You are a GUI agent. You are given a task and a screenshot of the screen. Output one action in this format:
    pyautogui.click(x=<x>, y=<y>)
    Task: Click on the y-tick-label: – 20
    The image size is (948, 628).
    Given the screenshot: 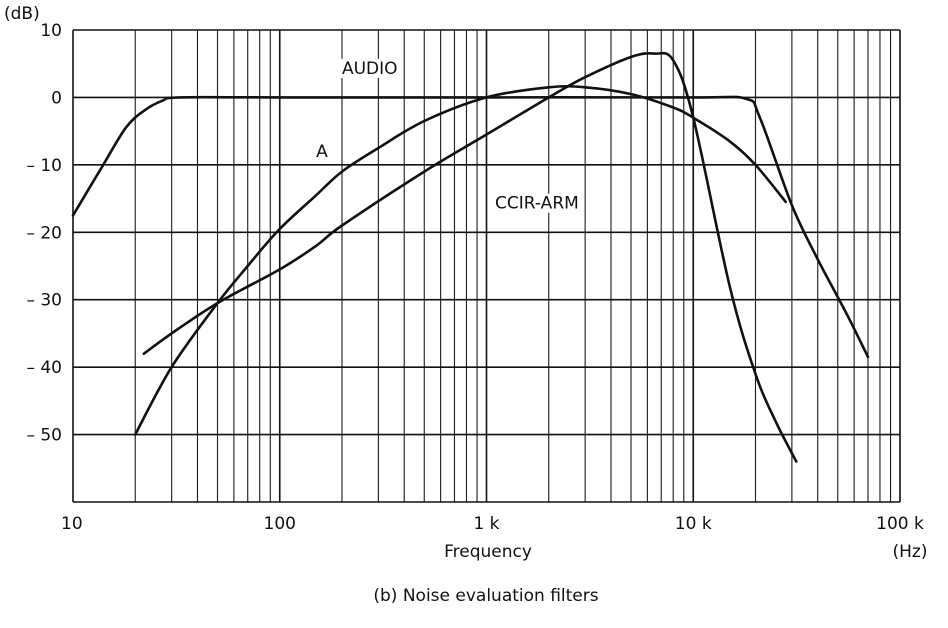 What is the action you would take?
    pyautogui.click(x=44, y=233)
    